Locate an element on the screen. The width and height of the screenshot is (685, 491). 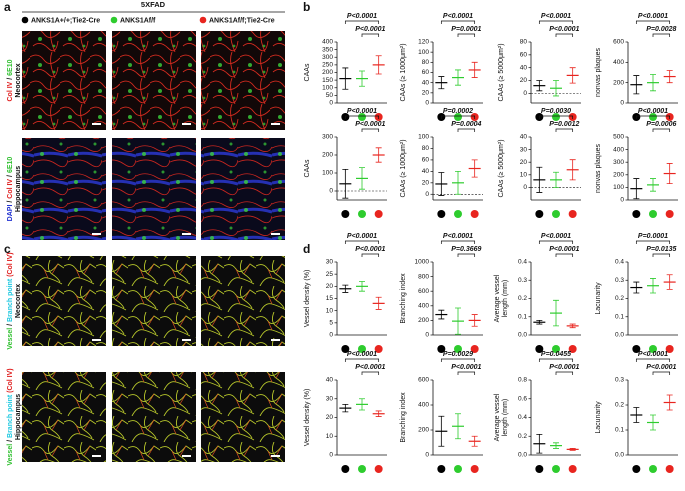
y-tick-label: 120 is located at coordinates (423, 42).